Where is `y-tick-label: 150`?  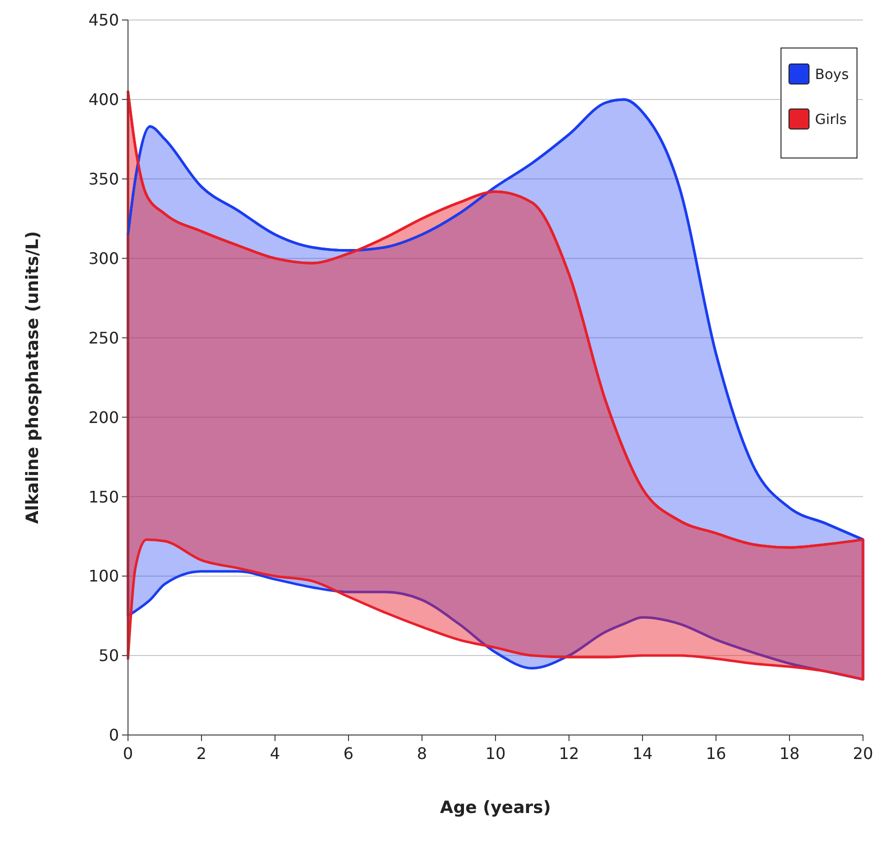
y-tick-label: 150 is located at coordinates (103, 496).